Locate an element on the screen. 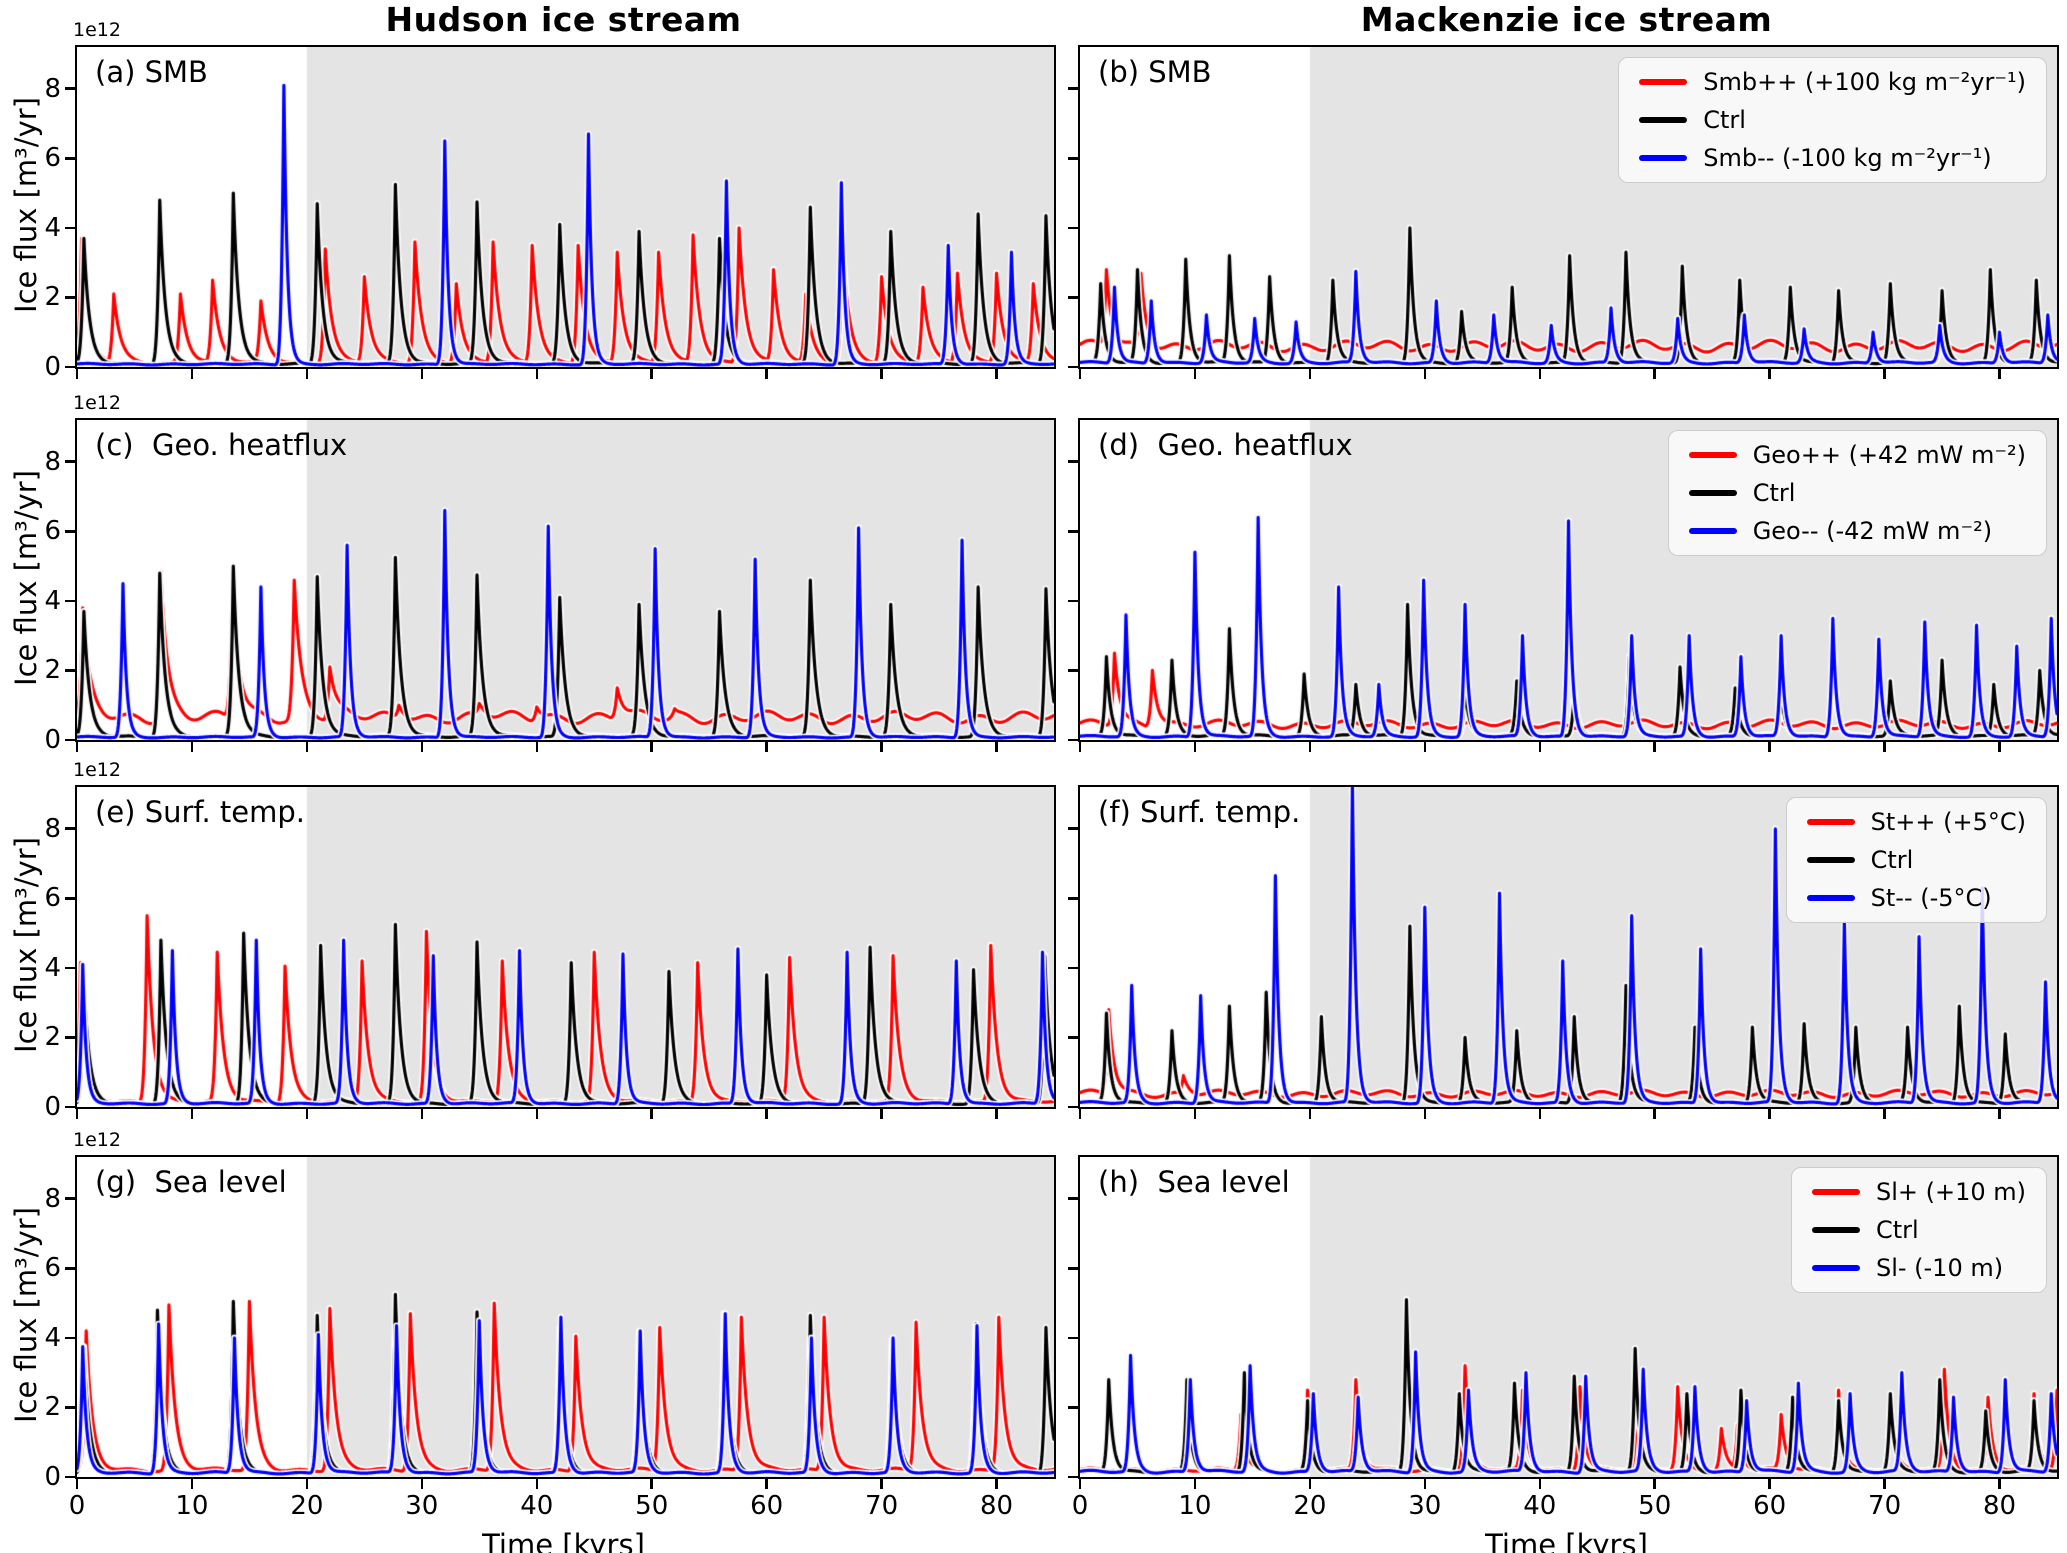 This screenshot has height=1553, width=2067. x-tick-label: 20 is located at coordinates (1310, 1506).